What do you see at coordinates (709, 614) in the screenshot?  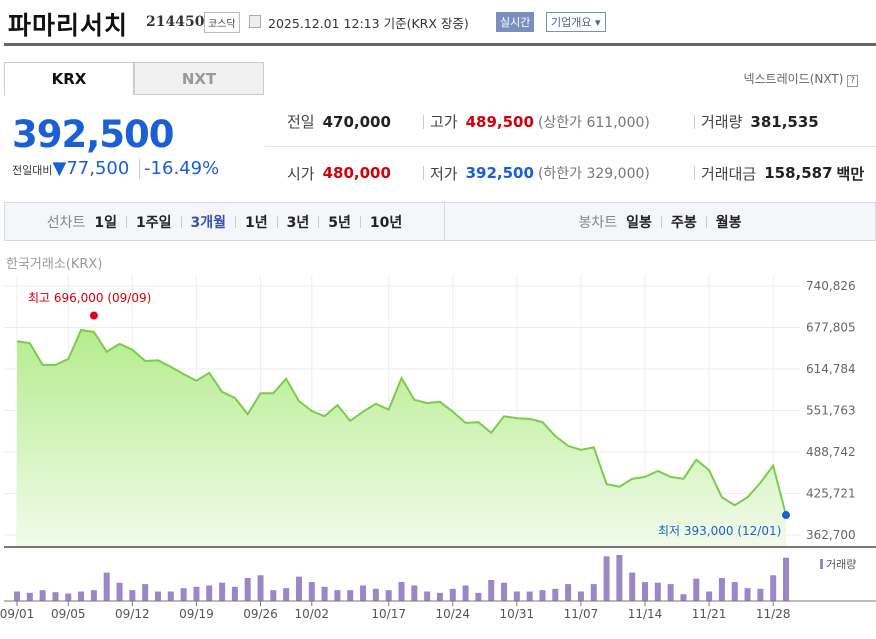 I see `x-tick-label: 11/21` at bounding box center [709, 614].